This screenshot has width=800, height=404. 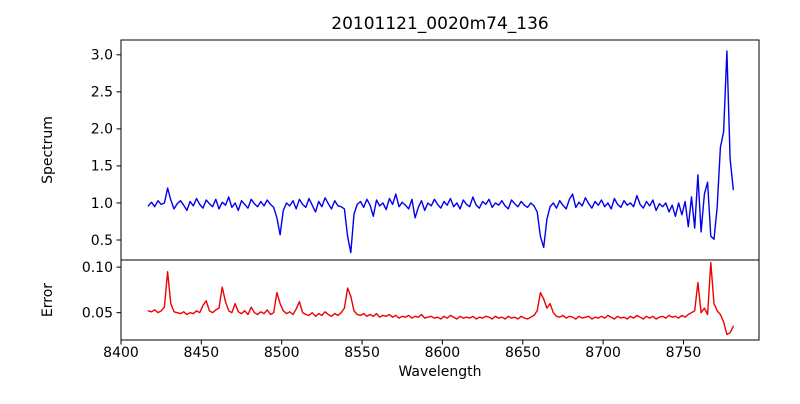 I want to click on x-tick-label: 8700, so click(x=603, y=353).